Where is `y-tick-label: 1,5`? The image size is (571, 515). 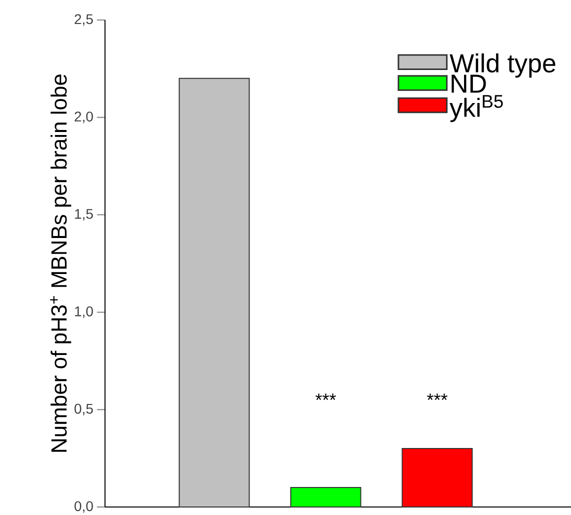
y-tick-label: 1,5 is located at coordinates (84, 215).